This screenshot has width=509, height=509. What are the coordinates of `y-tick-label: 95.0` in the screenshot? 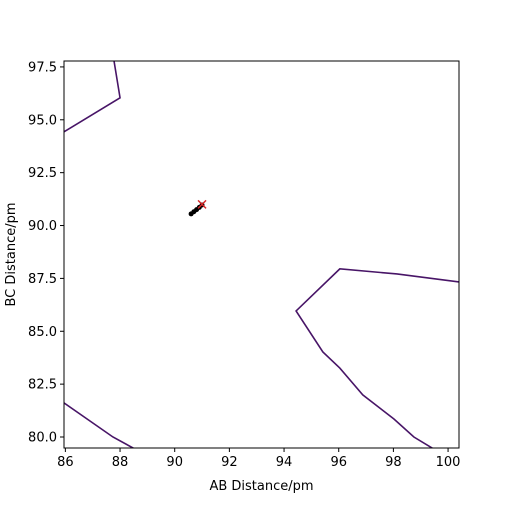 It's located at (42, 120).